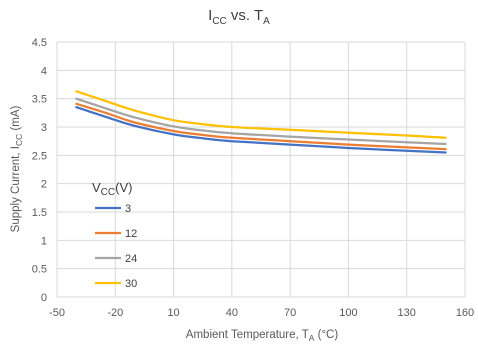 Image resolution: width=478 pixels, height=352 pixels. What do you see at coordinates (348, 313) in the screenshot?
I see `x-tick-label: 100` at bounding box center [348, 313].